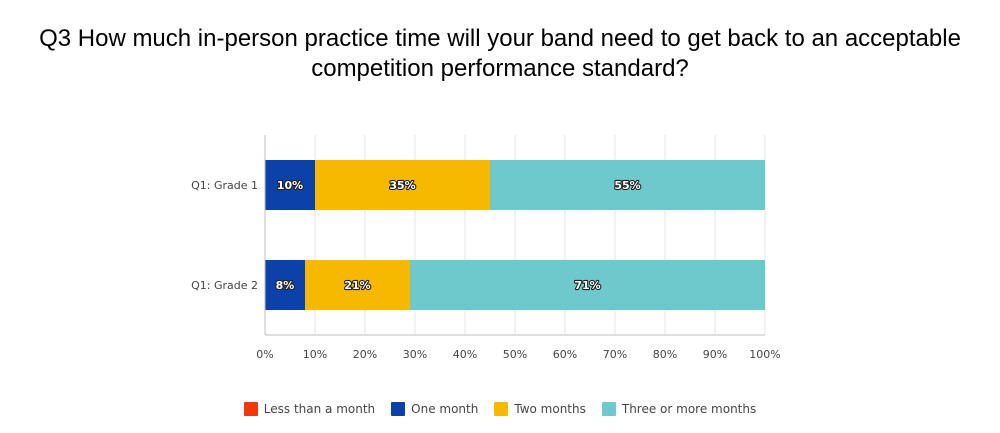  What do you see at coordinates (415, 354) in the screenshot?
I see `x-tick-label: 30%` at bounding box center [415, 354].